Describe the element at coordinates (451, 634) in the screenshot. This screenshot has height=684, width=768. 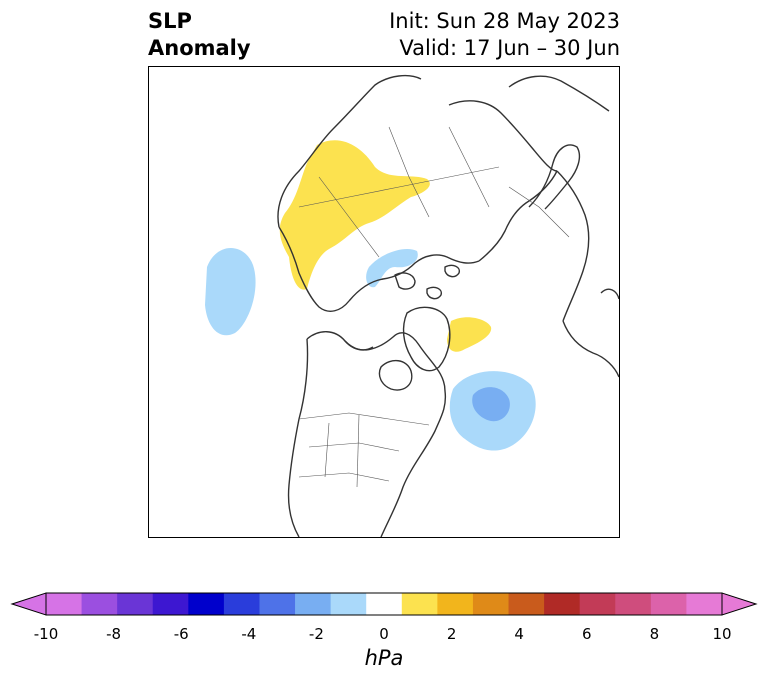
I see `colorbar-tick-label: 2` at that location.